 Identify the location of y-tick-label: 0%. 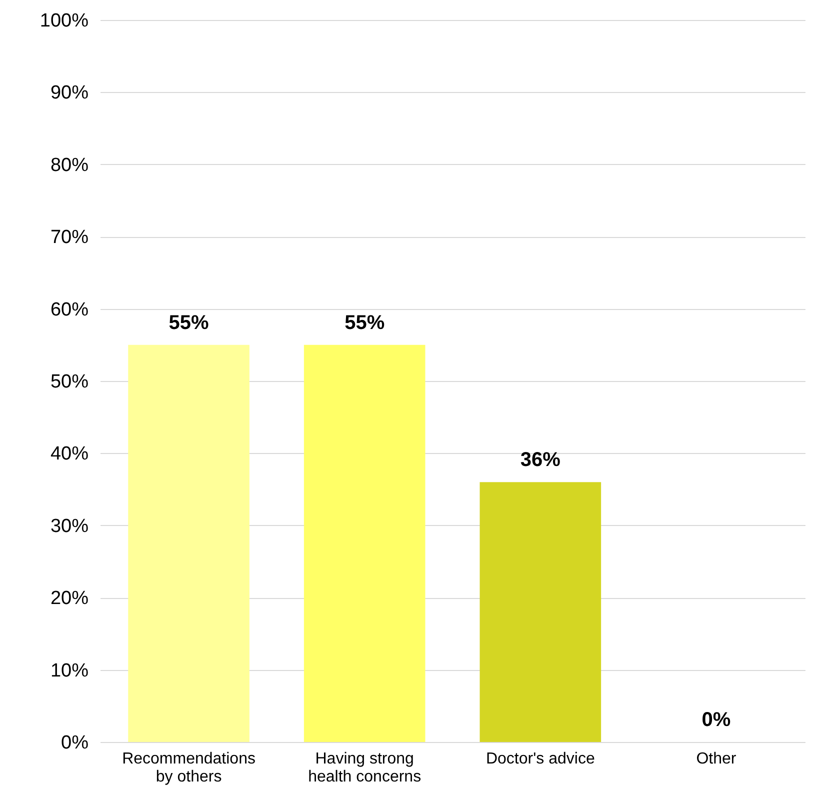
(75, 743).